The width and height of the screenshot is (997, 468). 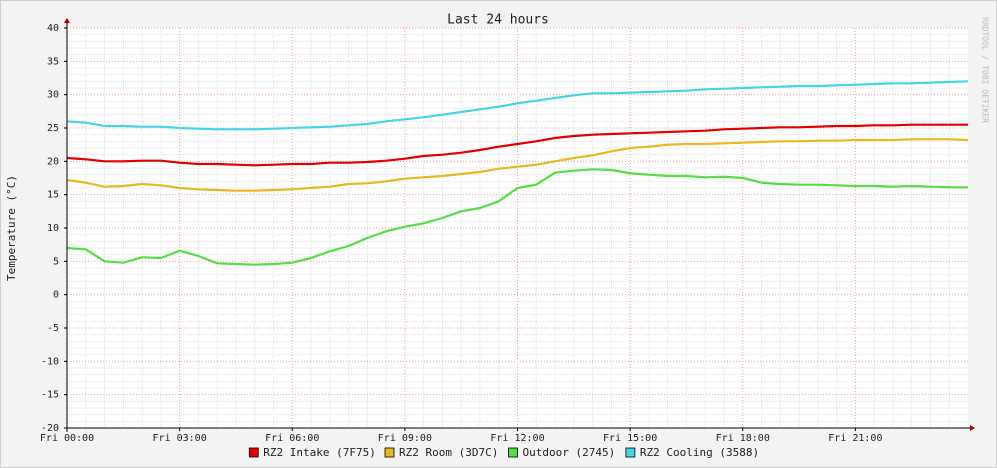 I want to click on y-tick-label: 5, so click(x=56, y=261).